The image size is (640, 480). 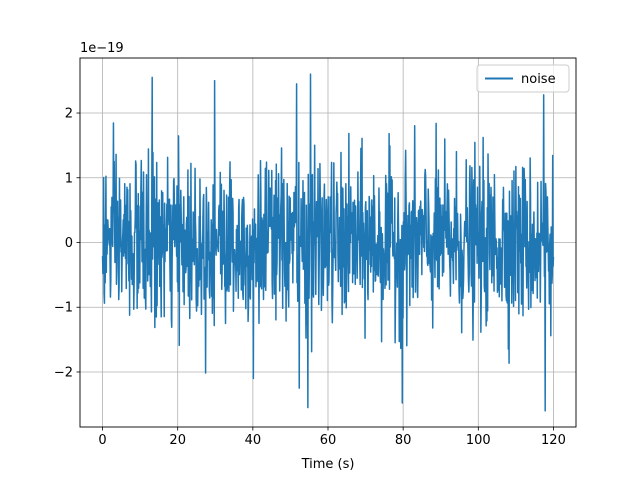 I want to click on y-tick-label: −2, so click(x=63, y=372).